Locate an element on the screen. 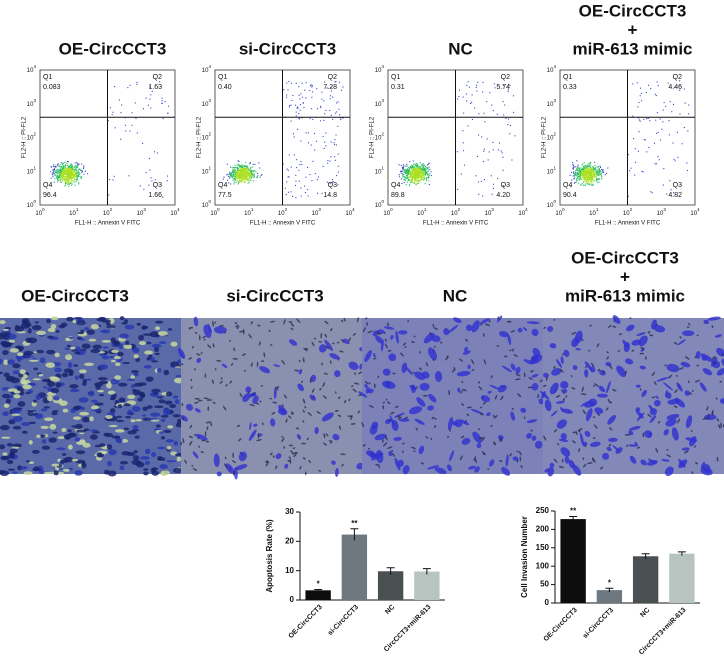 This screenshot has height=666, width=724. y-axis-label: Apoptosis Rate (%) is located at coordinates (269, 556).